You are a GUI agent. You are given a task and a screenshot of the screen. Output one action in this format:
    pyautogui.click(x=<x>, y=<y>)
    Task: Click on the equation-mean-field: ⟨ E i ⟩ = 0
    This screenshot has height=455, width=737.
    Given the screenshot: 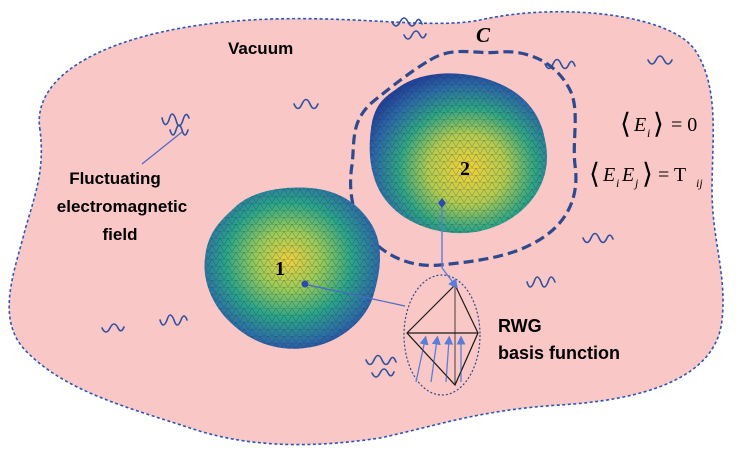 What is the action you would take?
    pyautogui.click(x=658, y=124)
    